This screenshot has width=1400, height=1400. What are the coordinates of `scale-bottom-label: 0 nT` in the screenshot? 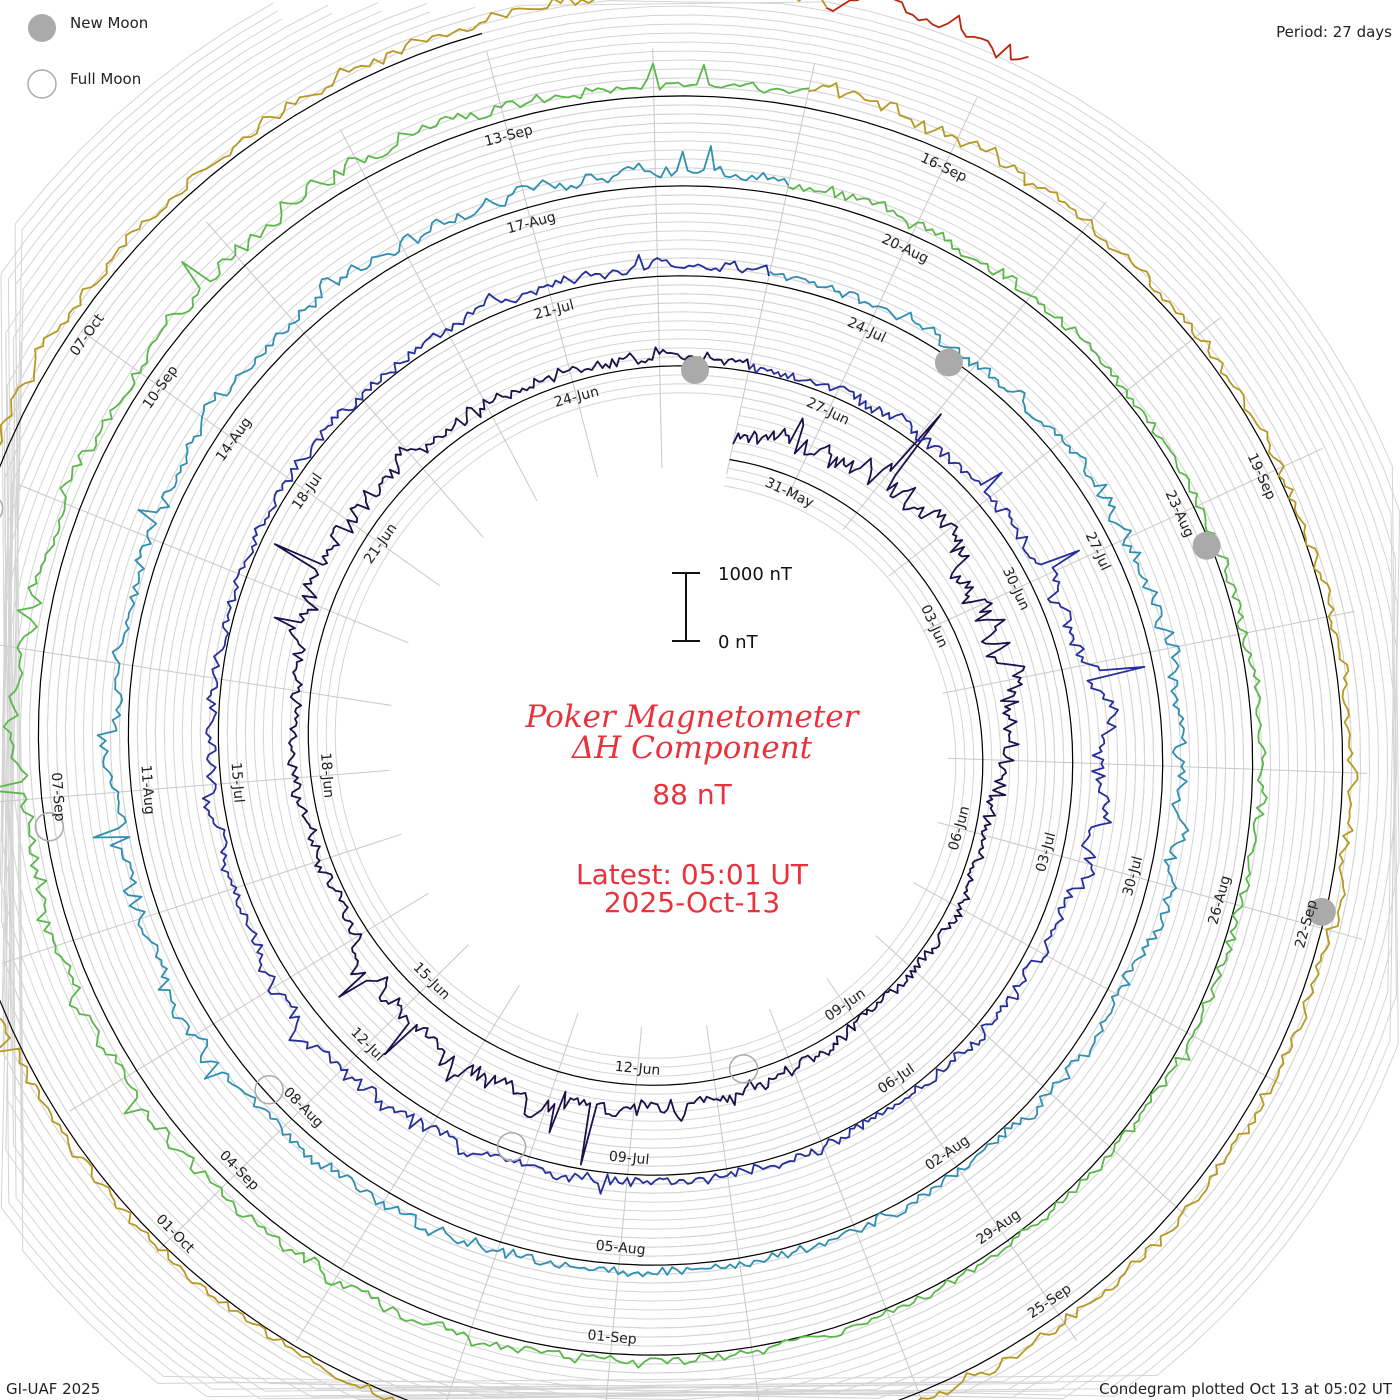 It's located at (738, 642).